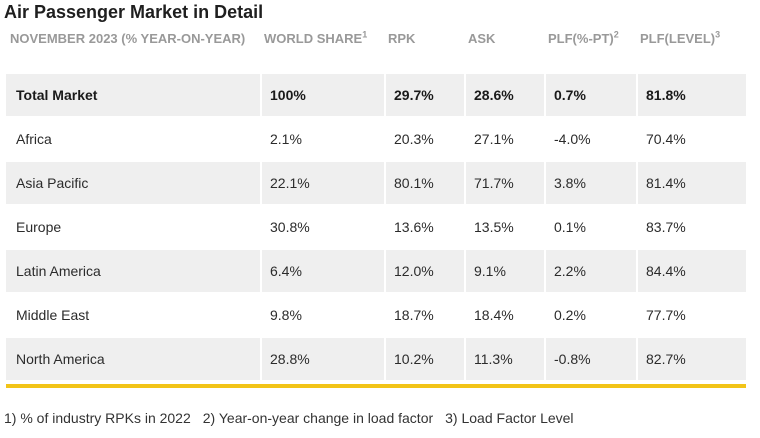 The image size is (760, 438). I want to click on footnote-1: 1) % of industry RPKs in 2022, so click(97, 418).